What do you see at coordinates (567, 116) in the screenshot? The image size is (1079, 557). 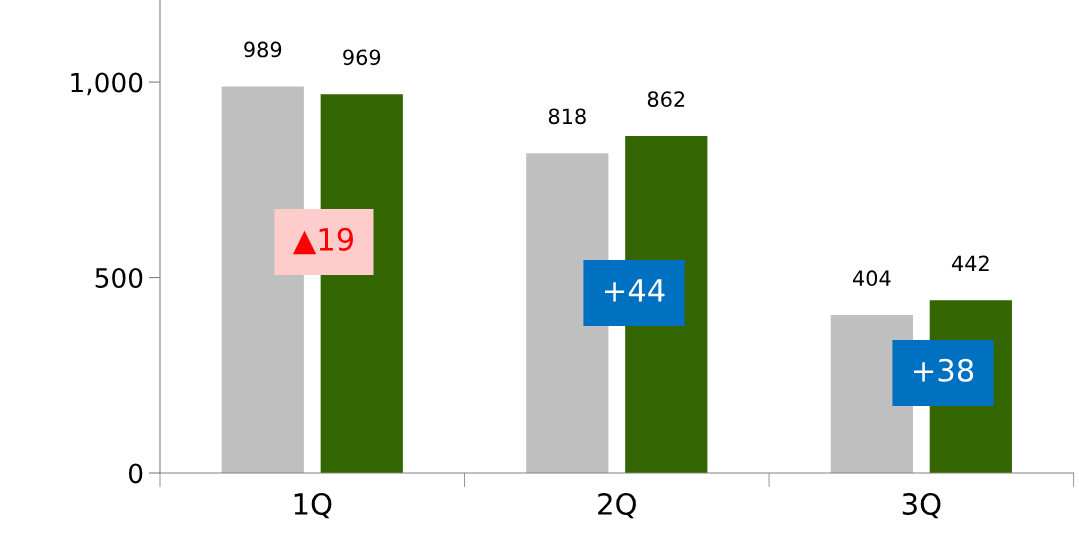 I see `data-label: 818` at bounding box center [567, 116].